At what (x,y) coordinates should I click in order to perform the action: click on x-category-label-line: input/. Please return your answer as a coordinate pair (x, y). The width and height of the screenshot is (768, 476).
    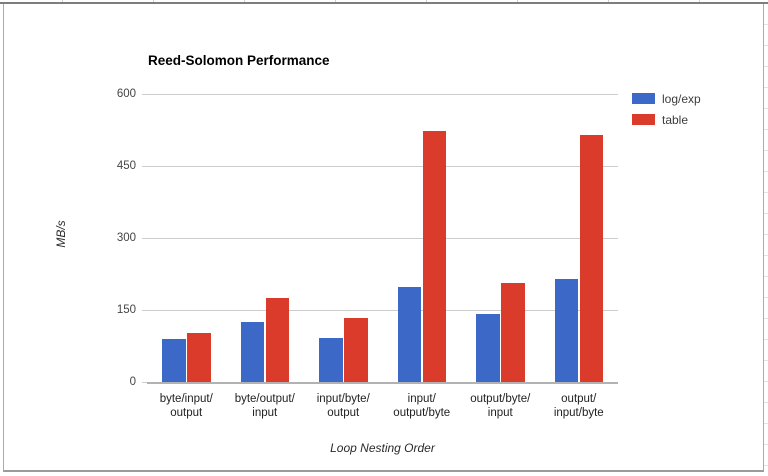
    Looking at the image, I should click on (421, 399).